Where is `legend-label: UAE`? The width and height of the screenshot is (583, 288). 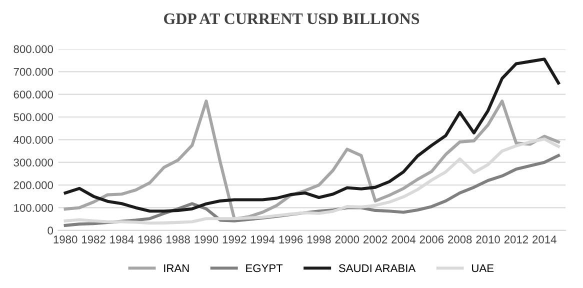 legend-label: UAE is located at coordinates (483, 268).